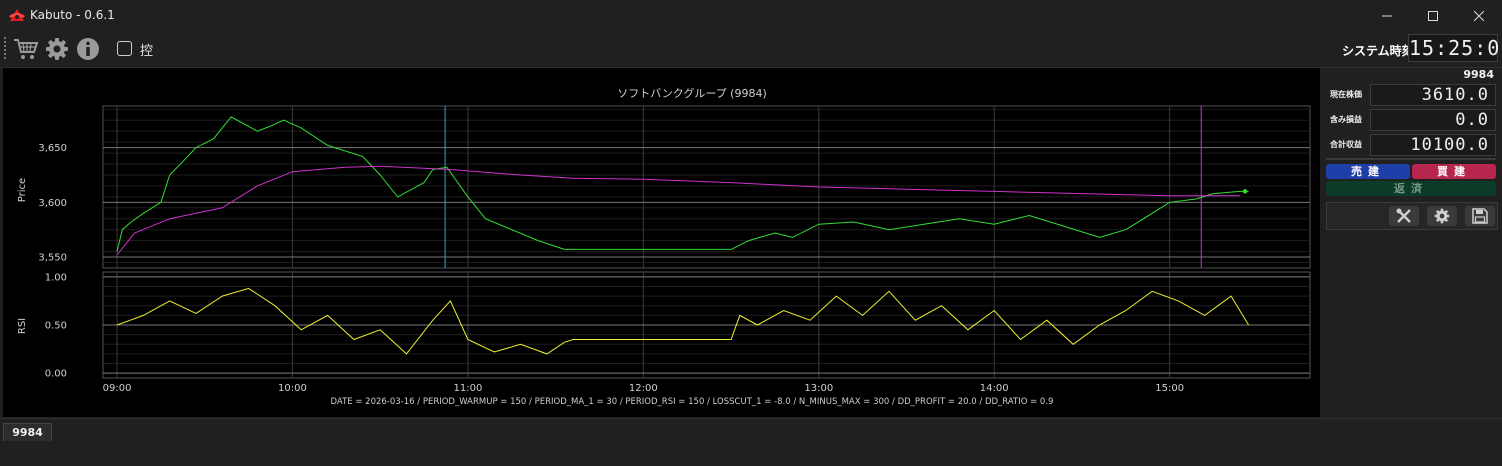 This screenshot has height=466, width=1502. I want to click on panel-divider, so click(1411, 159).